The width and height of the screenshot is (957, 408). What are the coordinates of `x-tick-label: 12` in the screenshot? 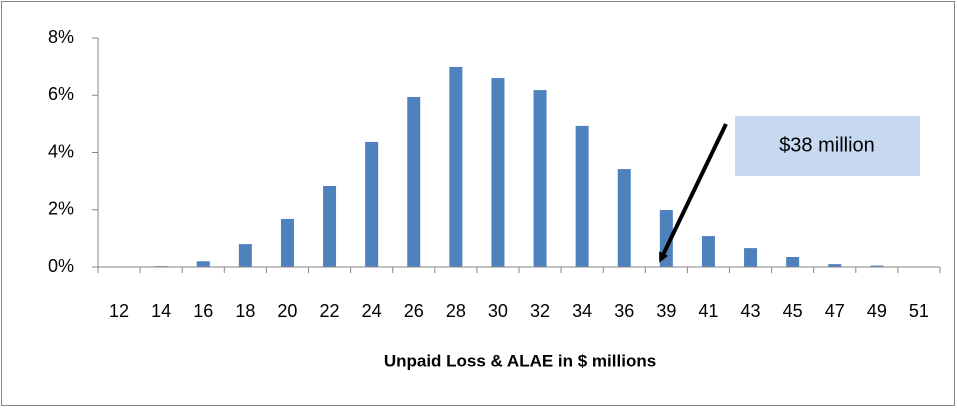 It's located at (119, 311).